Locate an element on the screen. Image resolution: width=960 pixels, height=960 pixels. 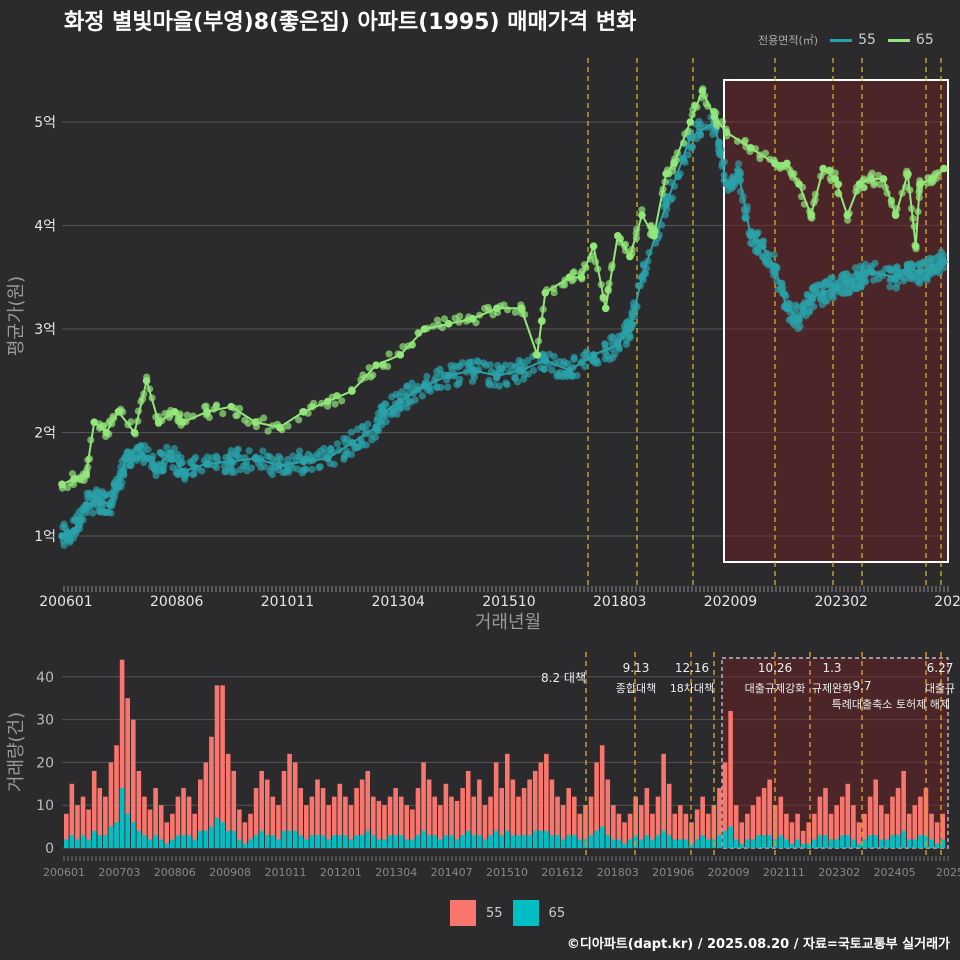
x-tick-label: 201011 is located at coordinates (287, 602).